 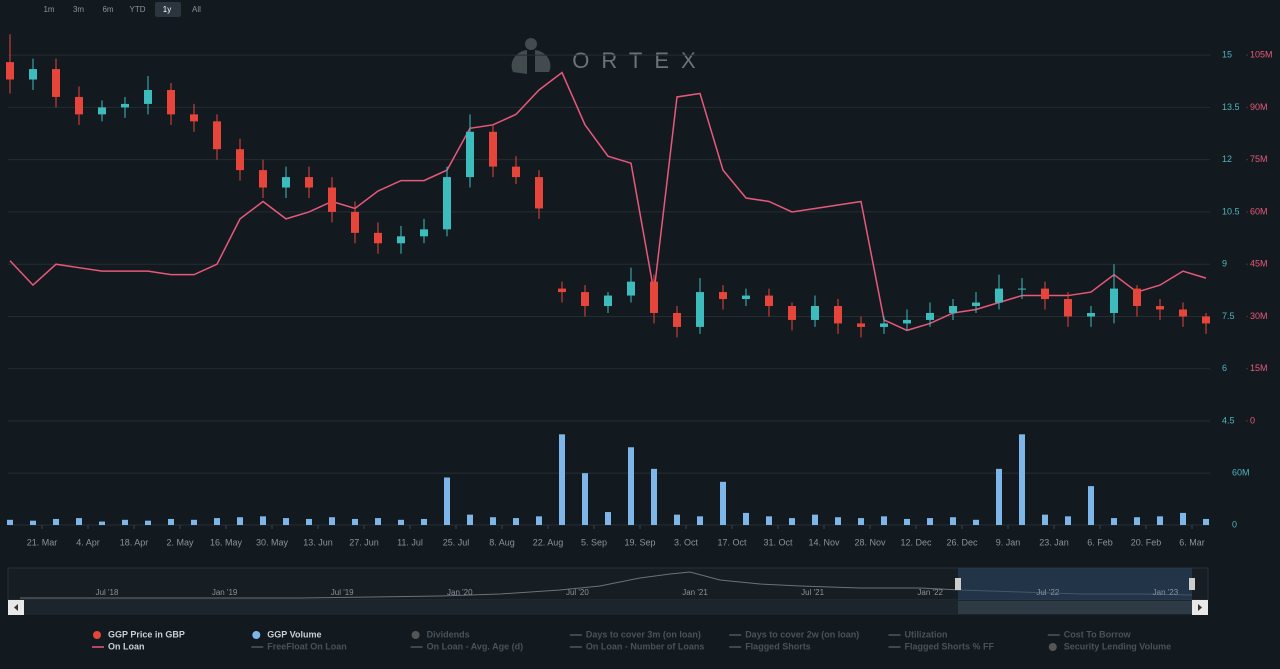 I want to click on legend-marker, so click(x=1052, y=647).